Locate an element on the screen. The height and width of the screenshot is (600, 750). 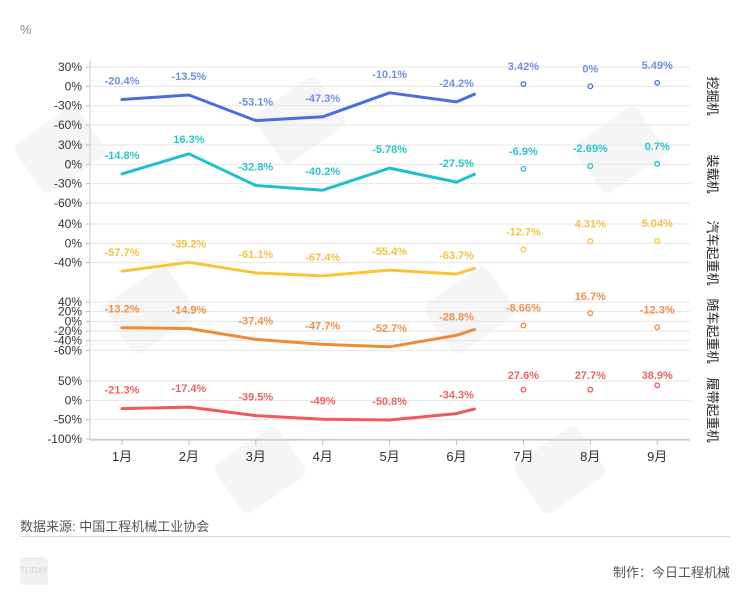
data-label: -20.4% is located at coordinates (122, 81).